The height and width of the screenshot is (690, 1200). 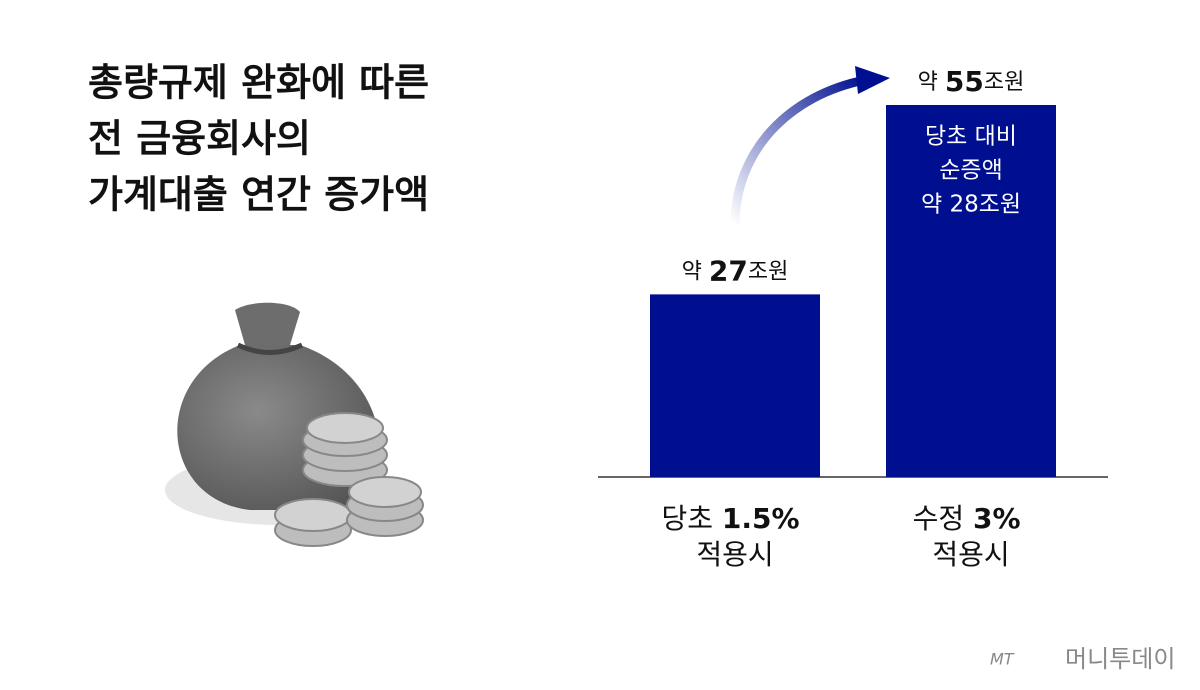 What do you see at coordinates (971, 81) in the screenshot?
I see `value-label: 약 55조원` at bounding box center [971, 81].